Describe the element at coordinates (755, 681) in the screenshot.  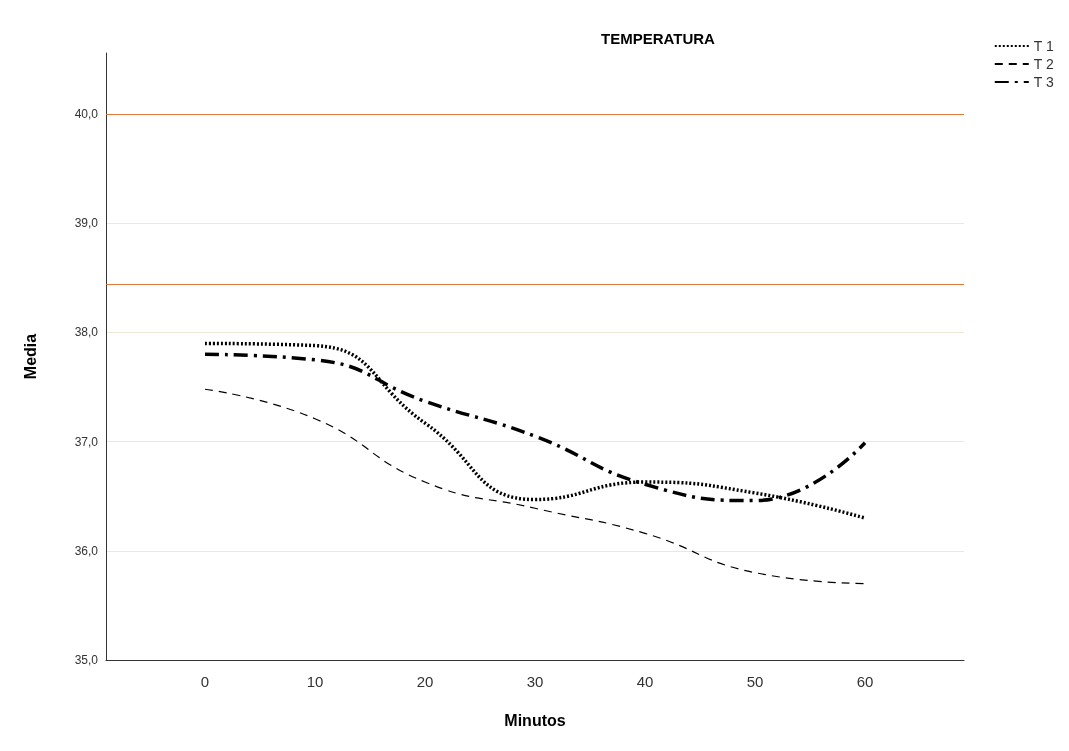
I see `x-tick-label: 50` at that location.